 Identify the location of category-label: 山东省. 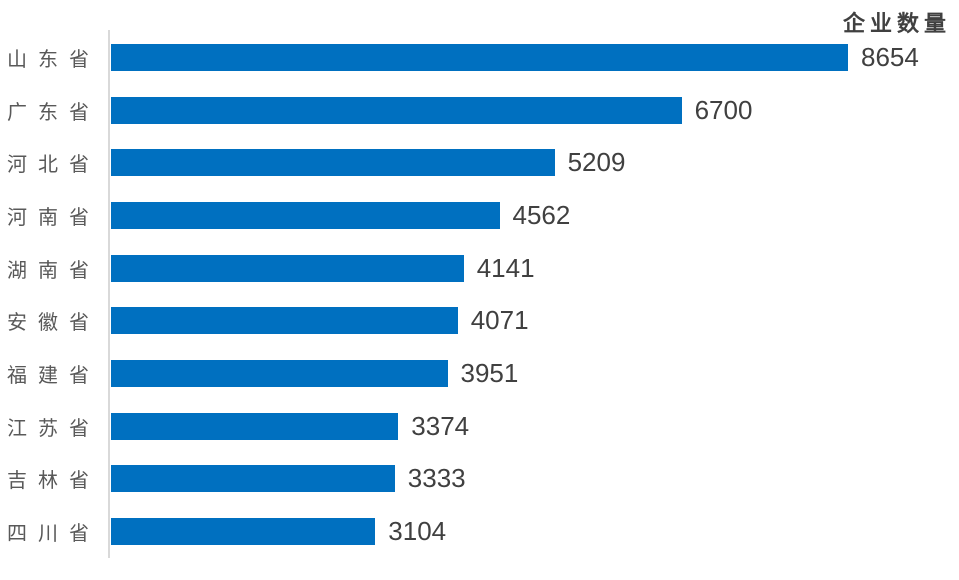
(53, 59).